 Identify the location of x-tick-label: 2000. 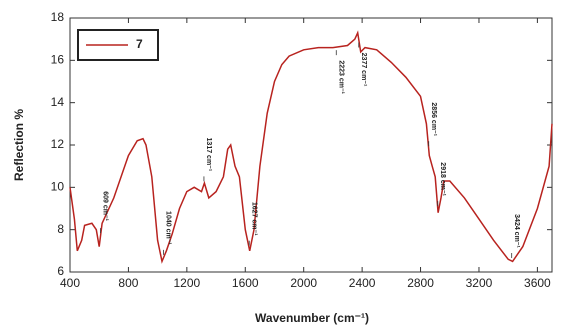
(303, 283).